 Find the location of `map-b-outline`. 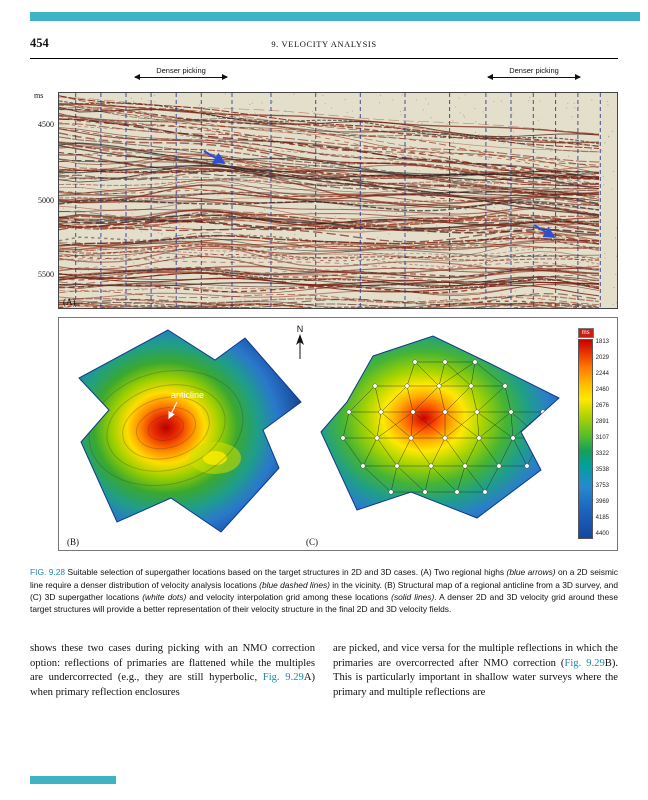

map-b-outline is located at coordinates (190, 431).